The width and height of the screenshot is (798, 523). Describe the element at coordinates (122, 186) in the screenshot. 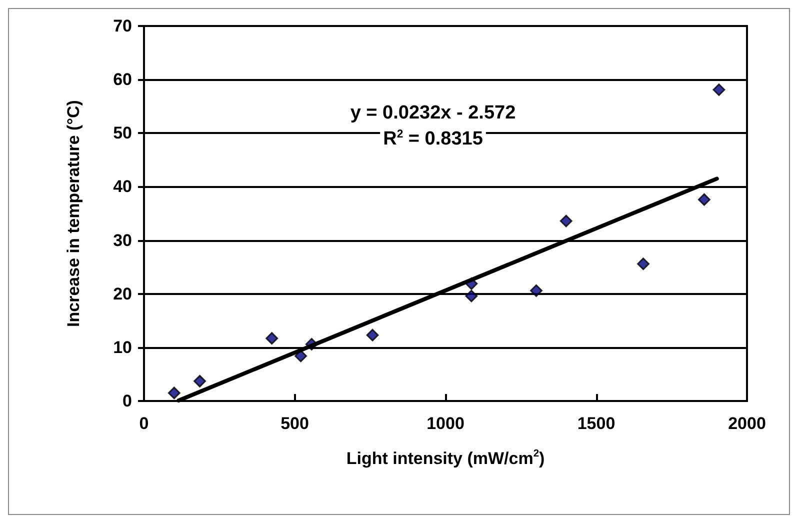

I see `y-tick-label: 40` at that location.